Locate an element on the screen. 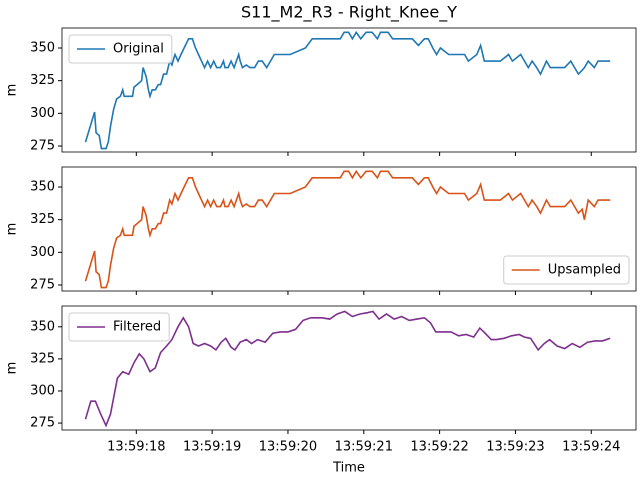  x-axis-label: Time is located at coordinates (348, 468).